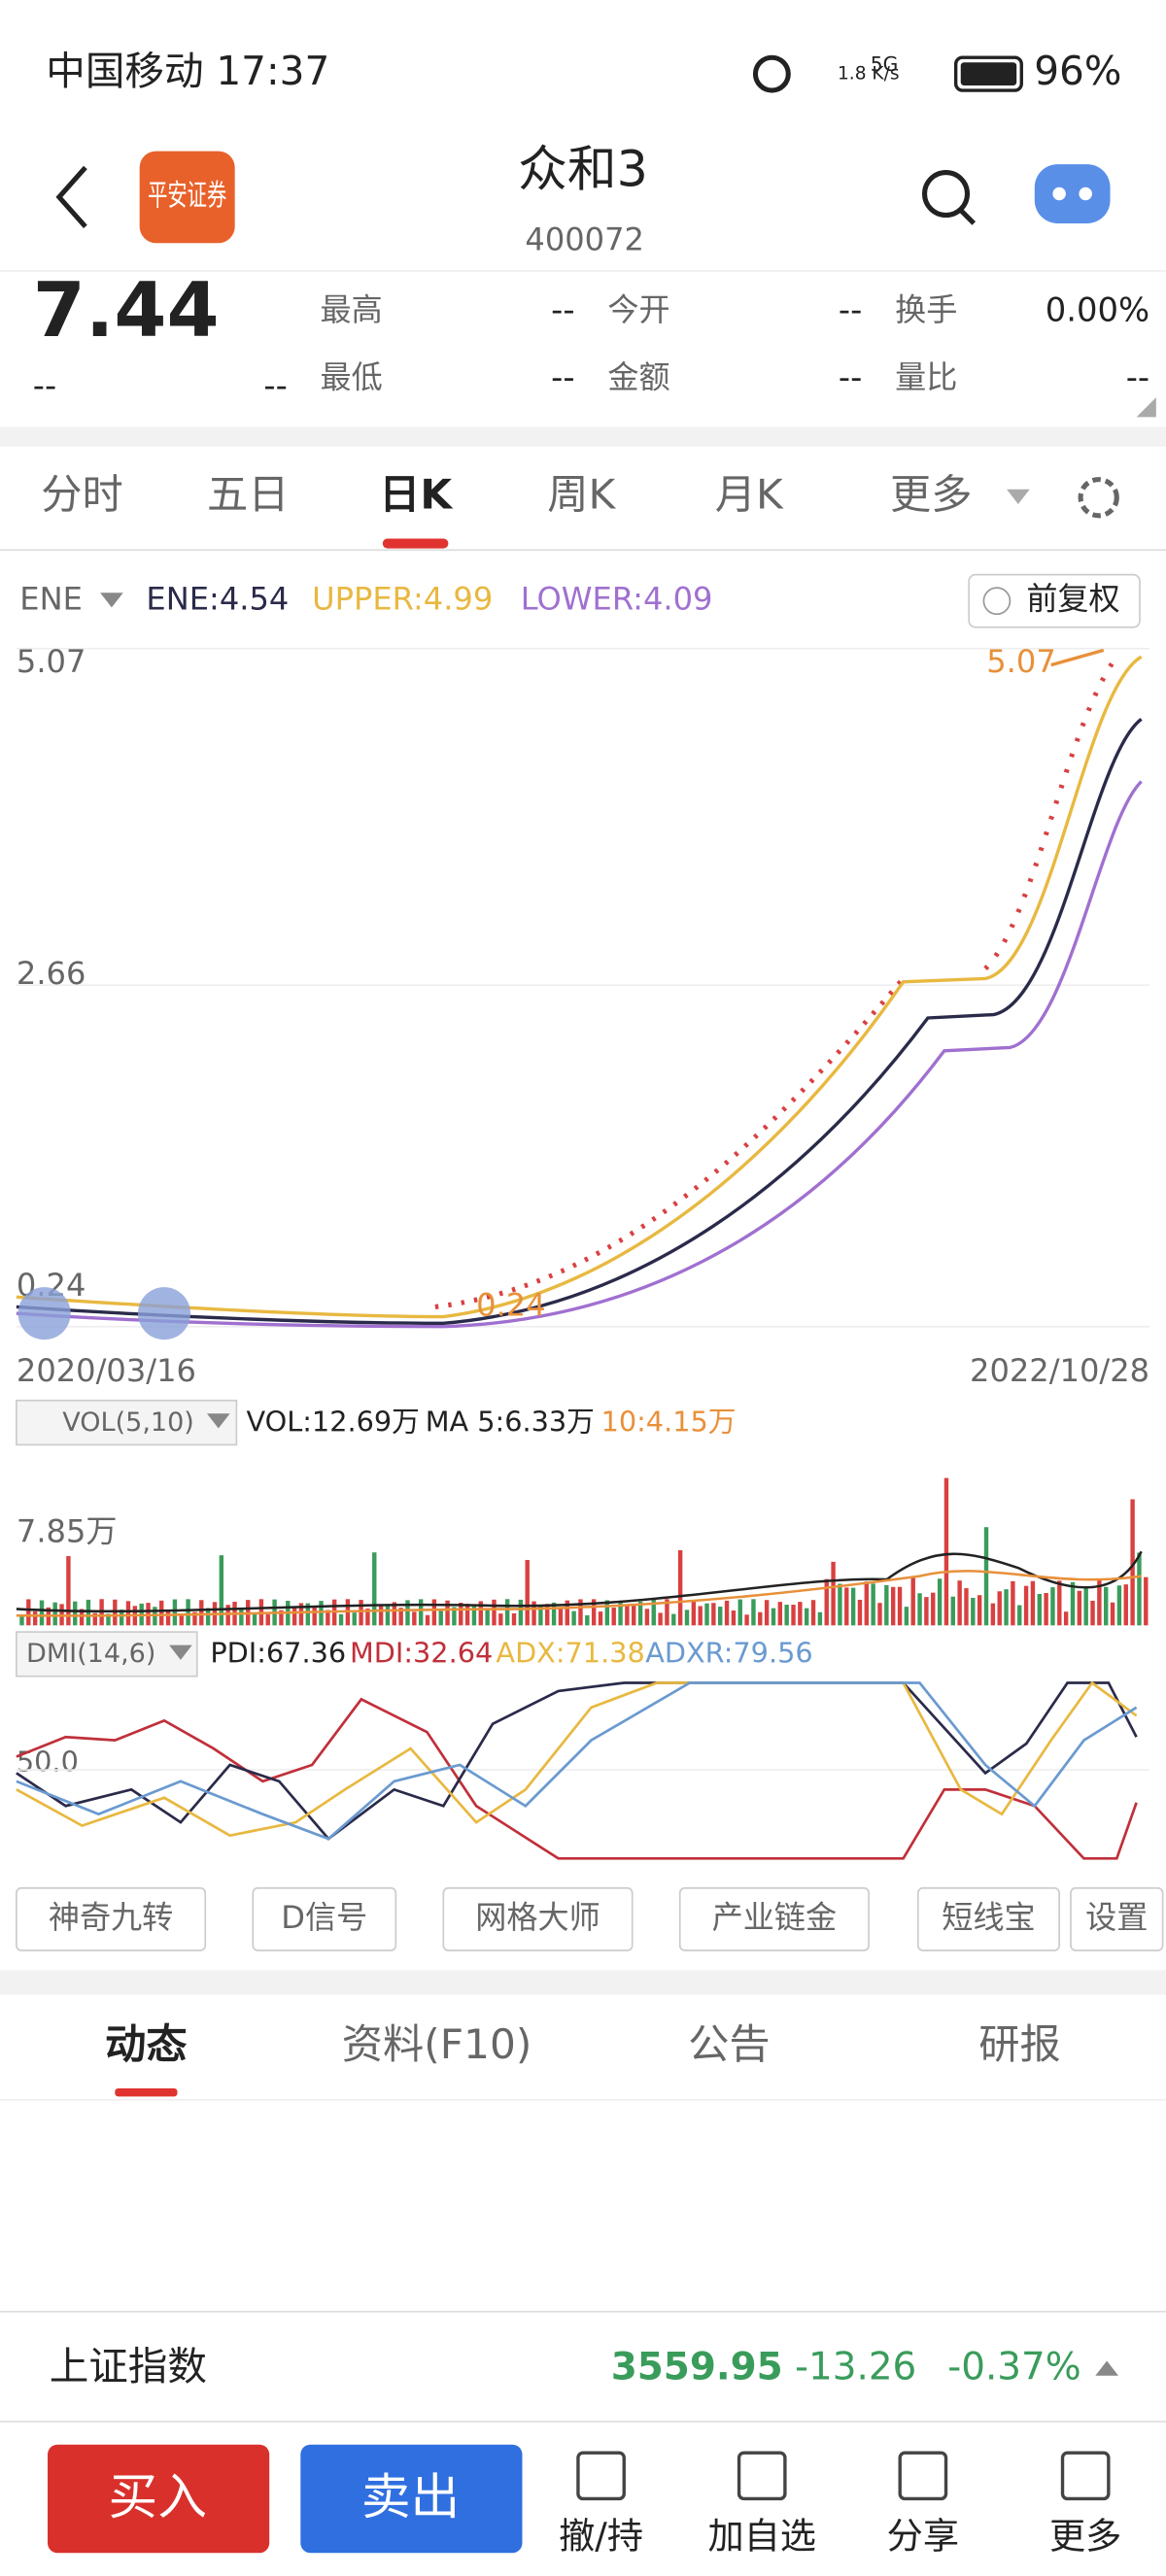 This screenshot has width=1166, height=2576. Describe the element at coordinates (729, 2044) in the screenshot. I see `info-tab: 公告` at that location.